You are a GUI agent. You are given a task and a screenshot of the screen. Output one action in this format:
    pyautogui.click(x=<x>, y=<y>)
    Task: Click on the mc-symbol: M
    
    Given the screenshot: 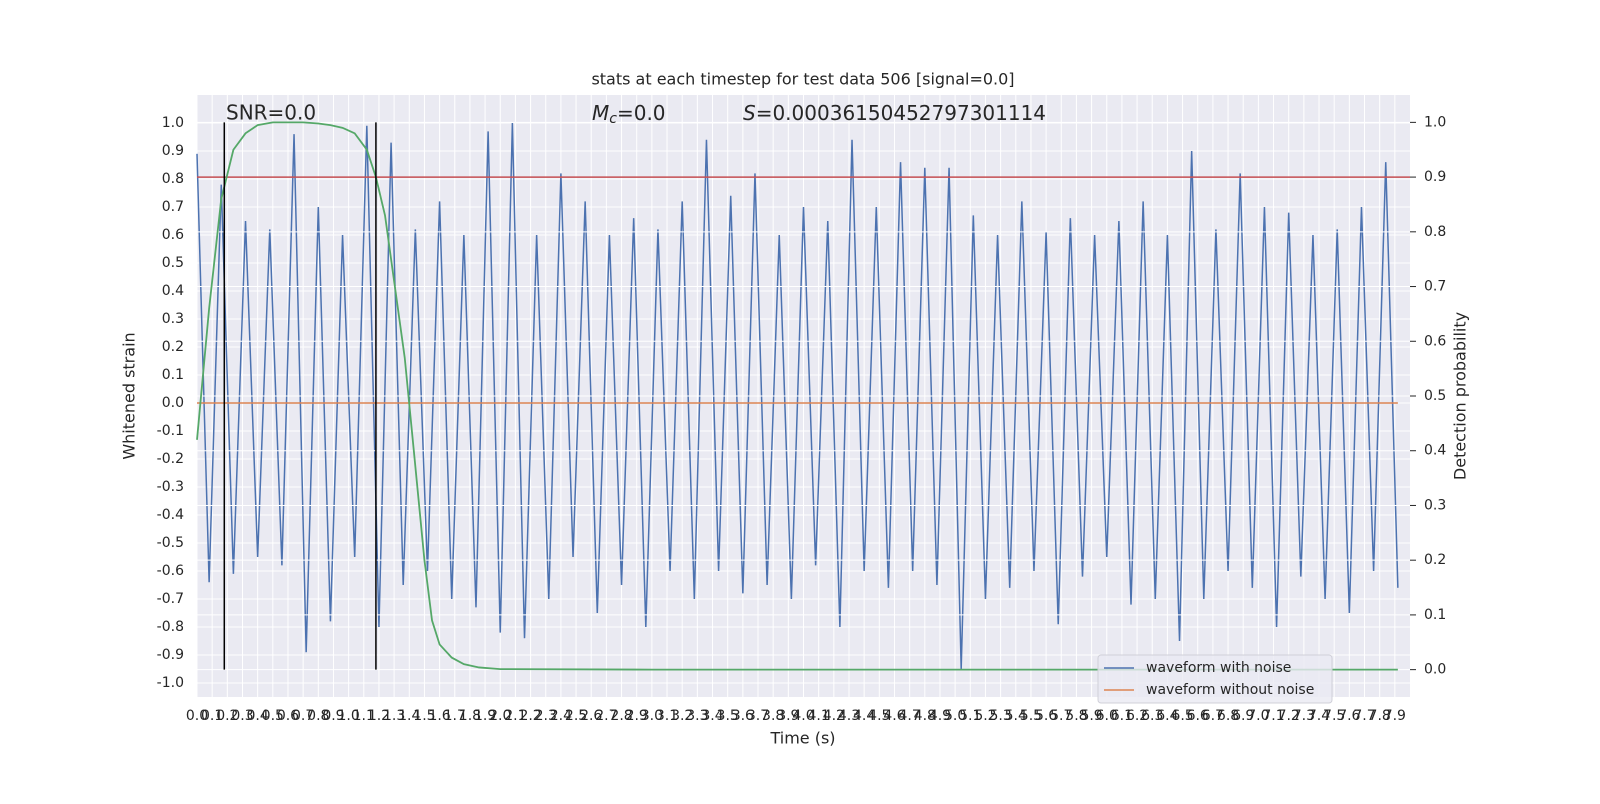 What is the action you would take?
    pyautogui.click(x=600, y=113)
    